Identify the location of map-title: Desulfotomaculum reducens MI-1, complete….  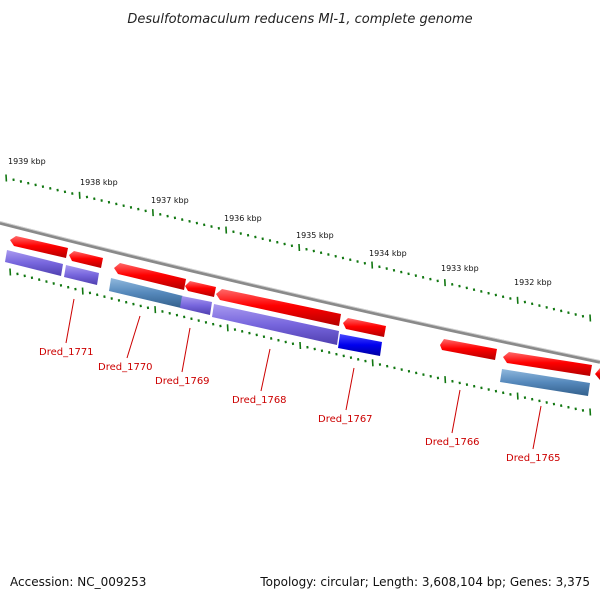
(299, 19).